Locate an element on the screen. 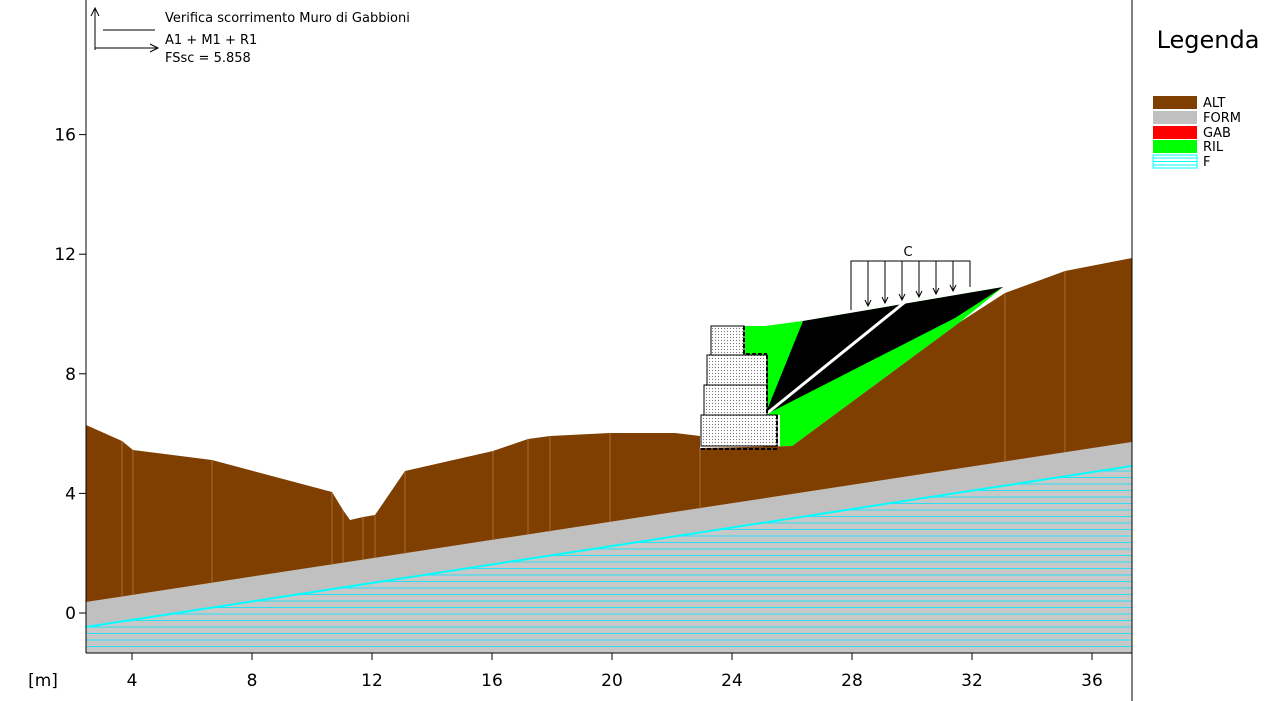  legend-label: GAB is located at coordinates (1217, 133).